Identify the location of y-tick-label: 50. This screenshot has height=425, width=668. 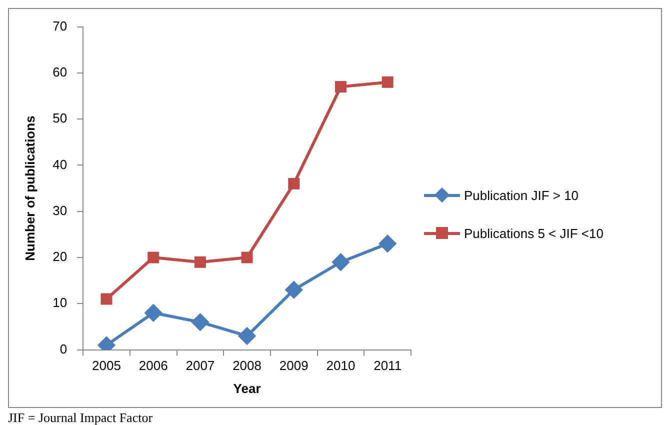
(60, 118).